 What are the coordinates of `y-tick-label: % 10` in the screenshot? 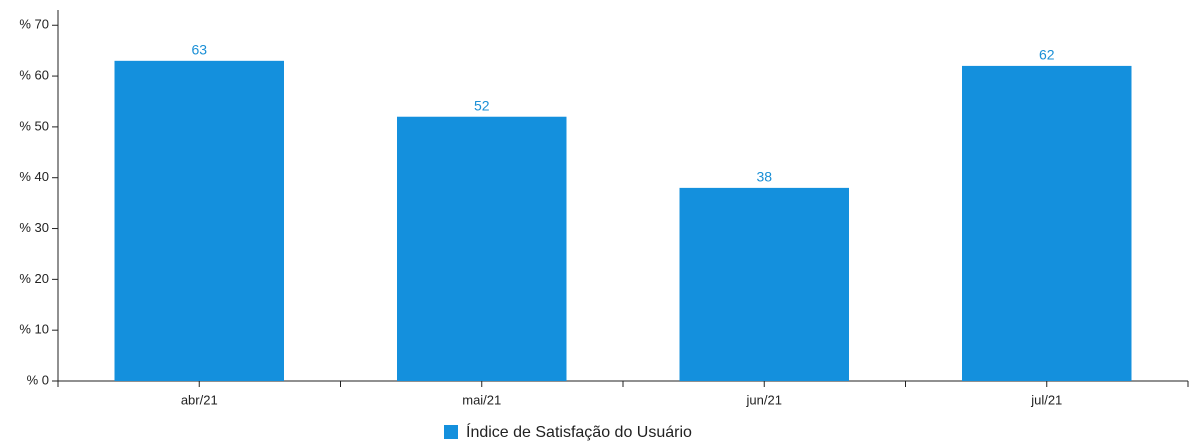 It's located at (34, 329).